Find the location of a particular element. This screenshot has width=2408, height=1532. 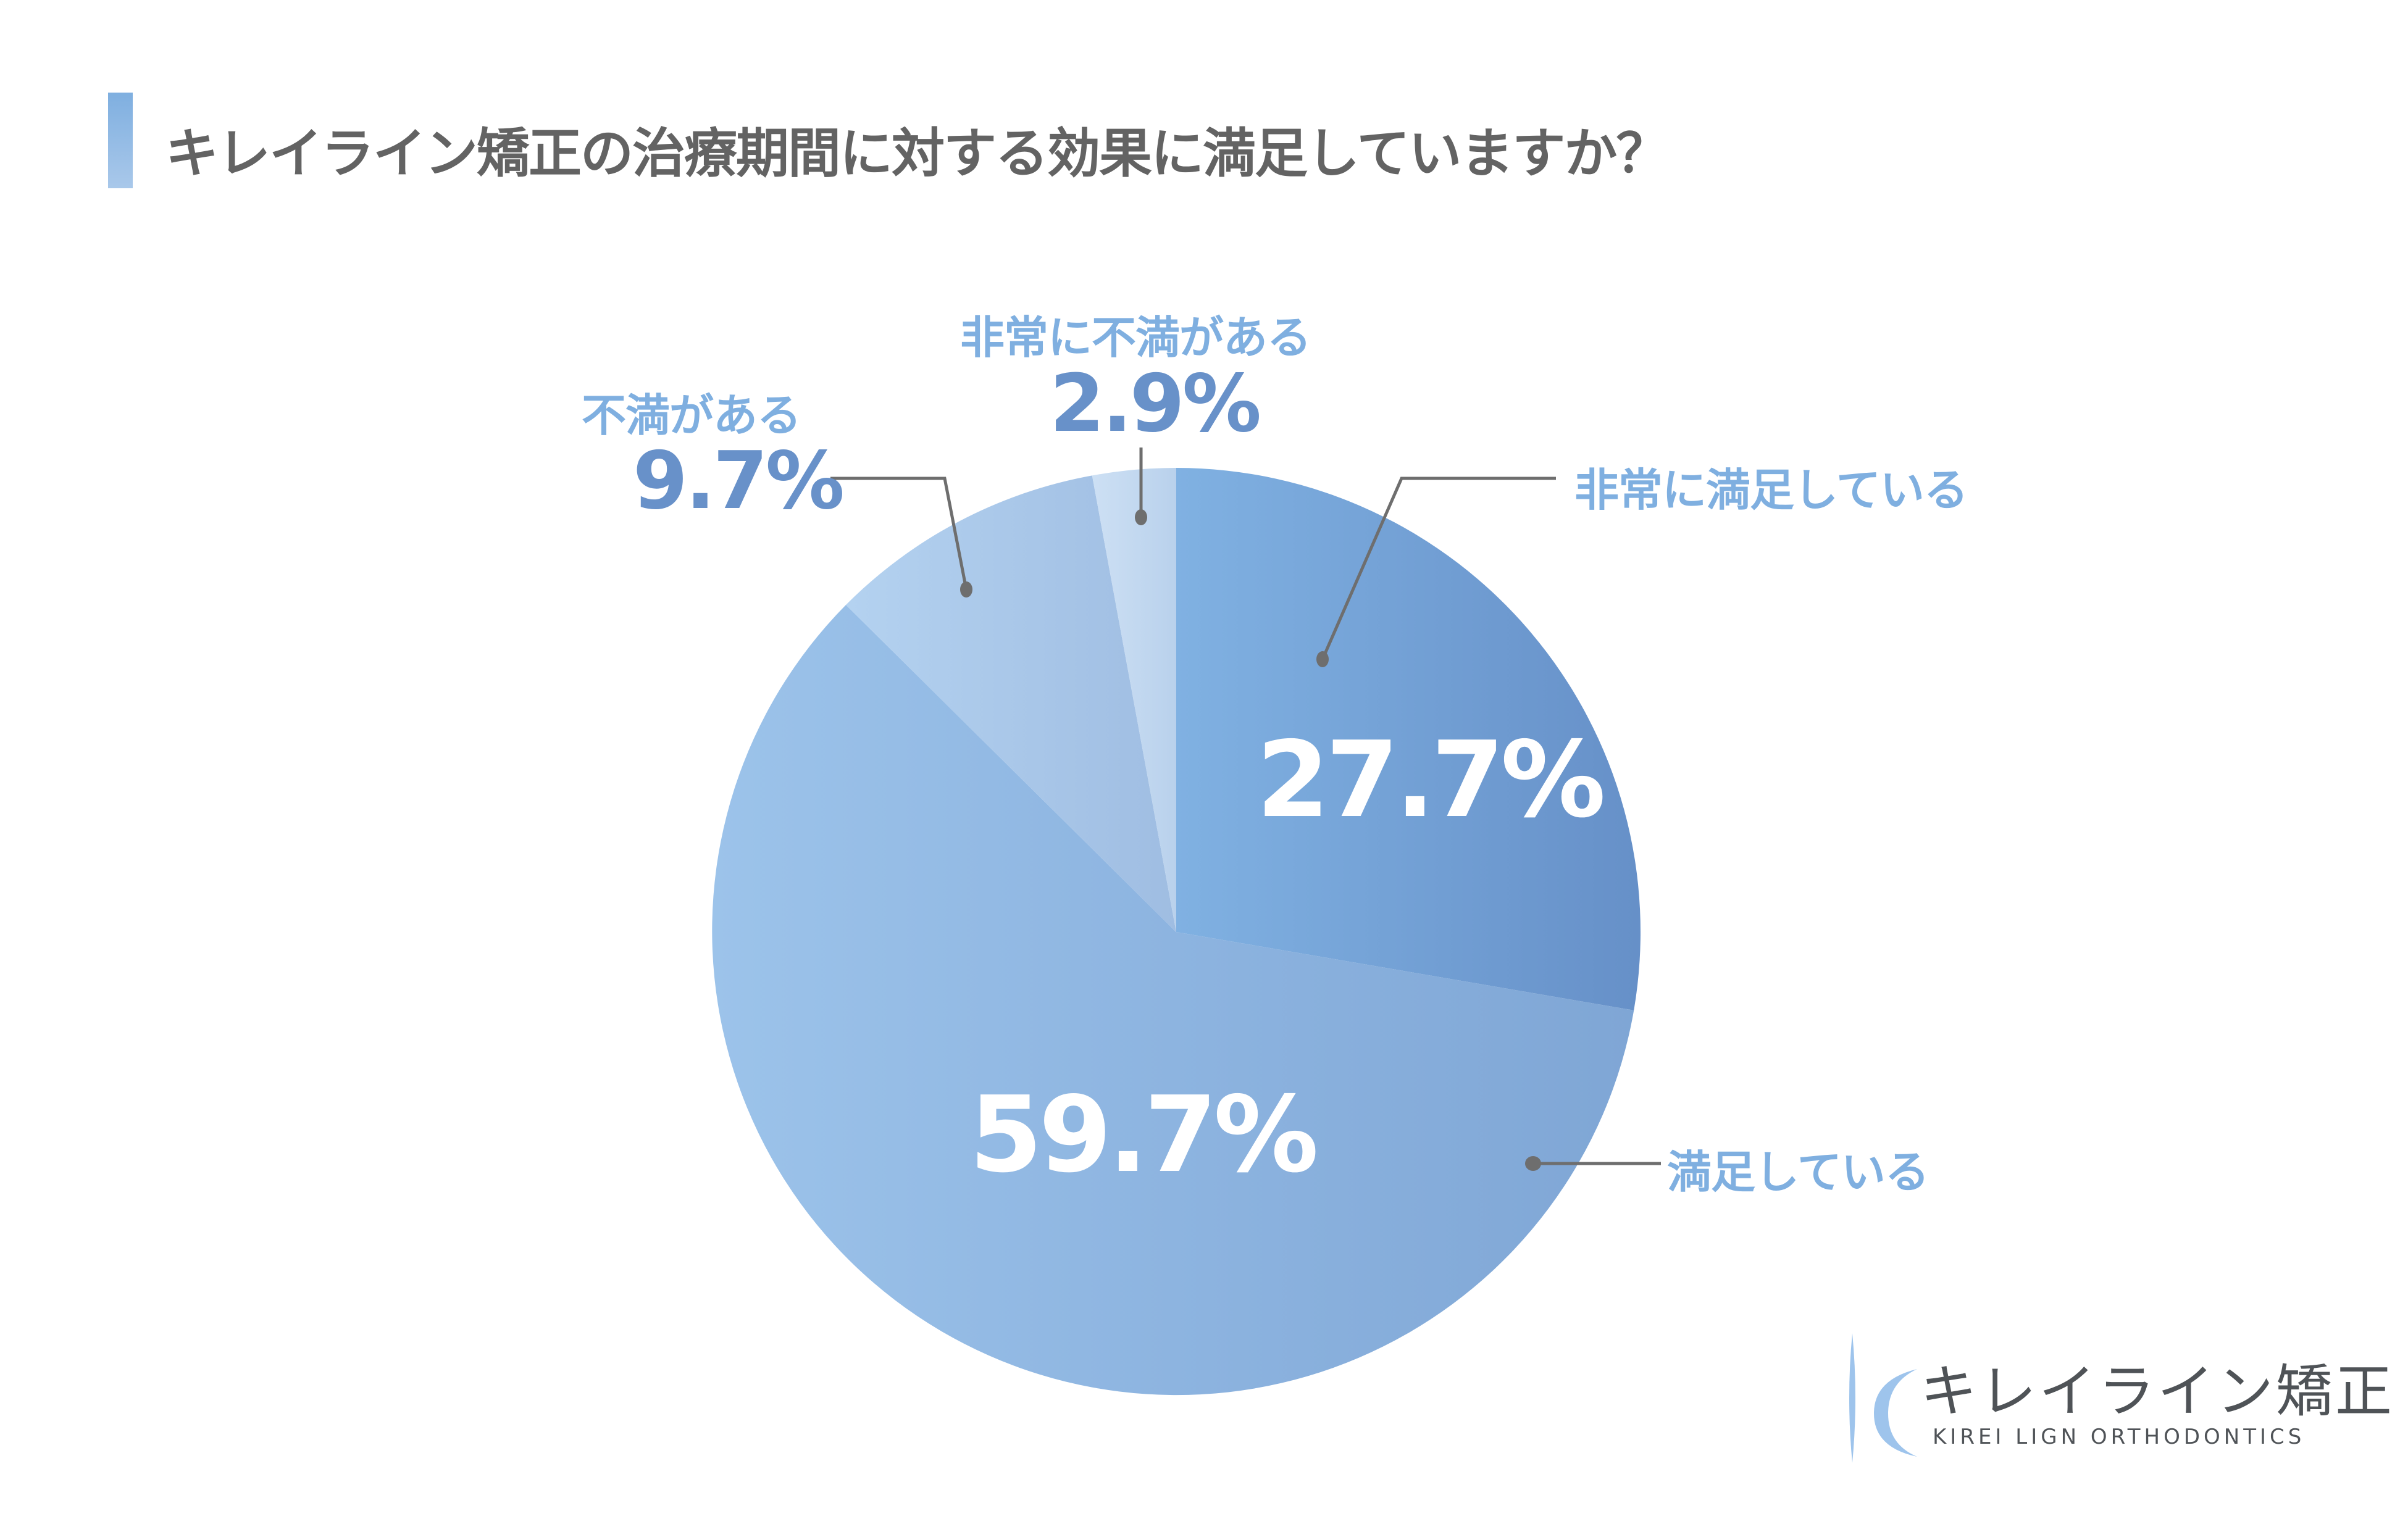

label-satisfied-value: 59.7% is located at coordinates (1144, 1135).